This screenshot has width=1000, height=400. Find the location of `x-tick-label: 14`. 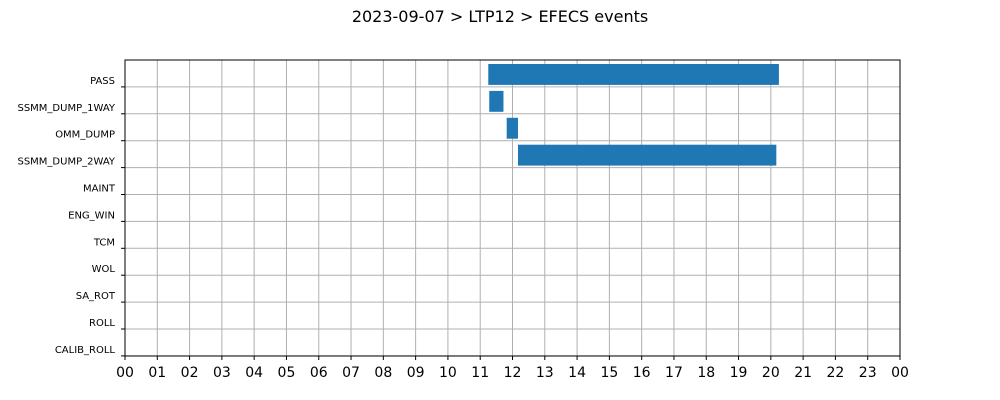

x-tick-label: 14 is located at coordinates (577, 373).